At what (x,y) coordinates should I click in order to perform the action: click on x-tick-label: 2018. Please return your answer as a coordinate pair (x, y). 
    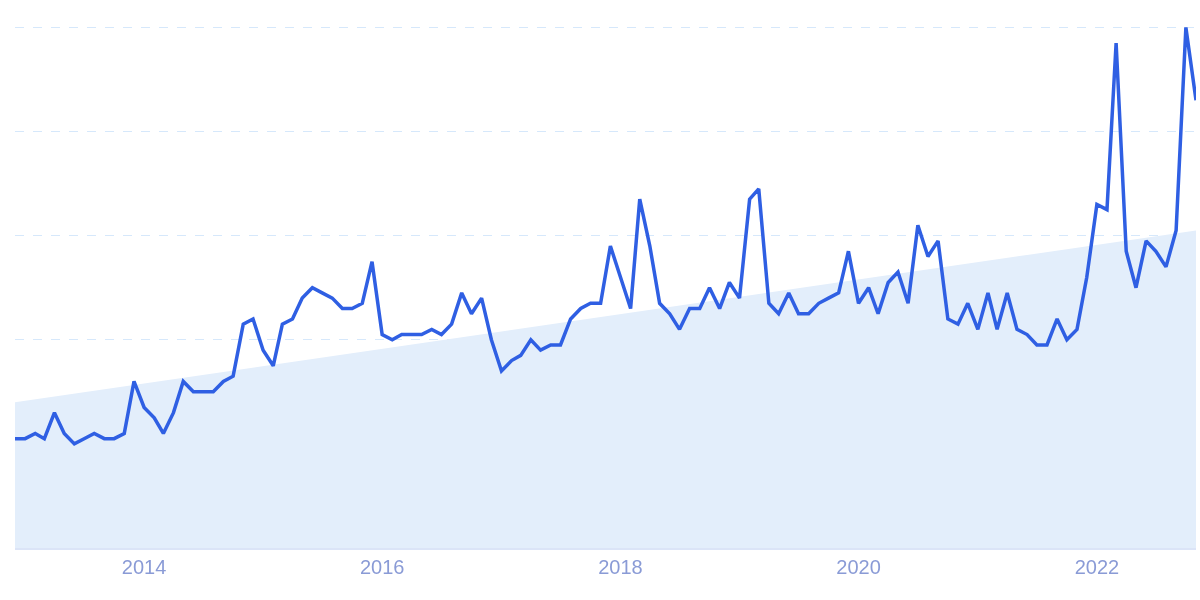
    Looking at the image, I should click on (620, 566).